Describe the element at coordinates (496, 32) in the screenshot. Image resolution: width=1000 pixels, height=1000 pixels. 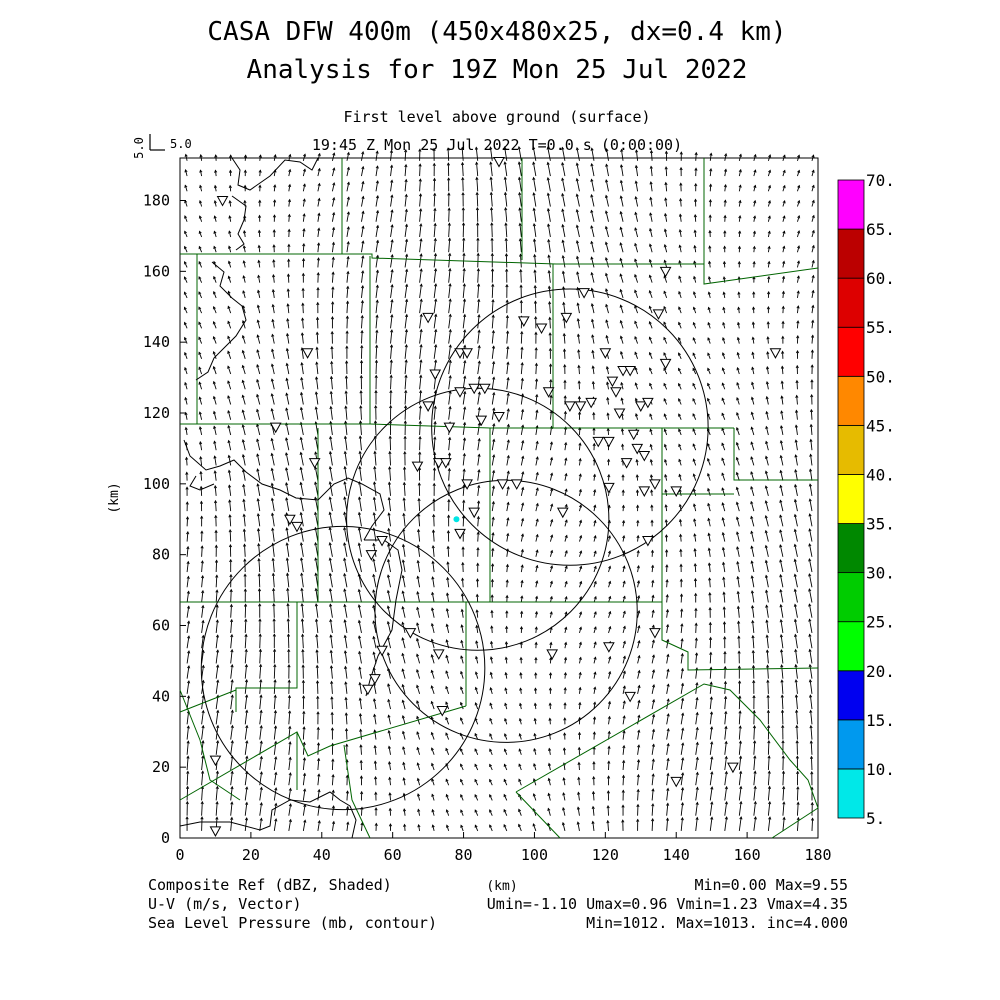
I see `title-line-1: CASA DFW 400m (450x480x25, dx=0.4 km)` at that location.